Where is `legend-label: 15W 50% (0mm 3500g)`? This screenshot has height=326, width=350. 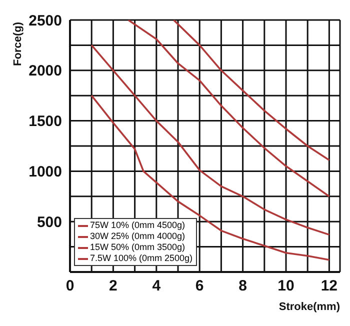
legend-label: 15W 50% (0mm 3500g) is located at coordinates (138, 247).